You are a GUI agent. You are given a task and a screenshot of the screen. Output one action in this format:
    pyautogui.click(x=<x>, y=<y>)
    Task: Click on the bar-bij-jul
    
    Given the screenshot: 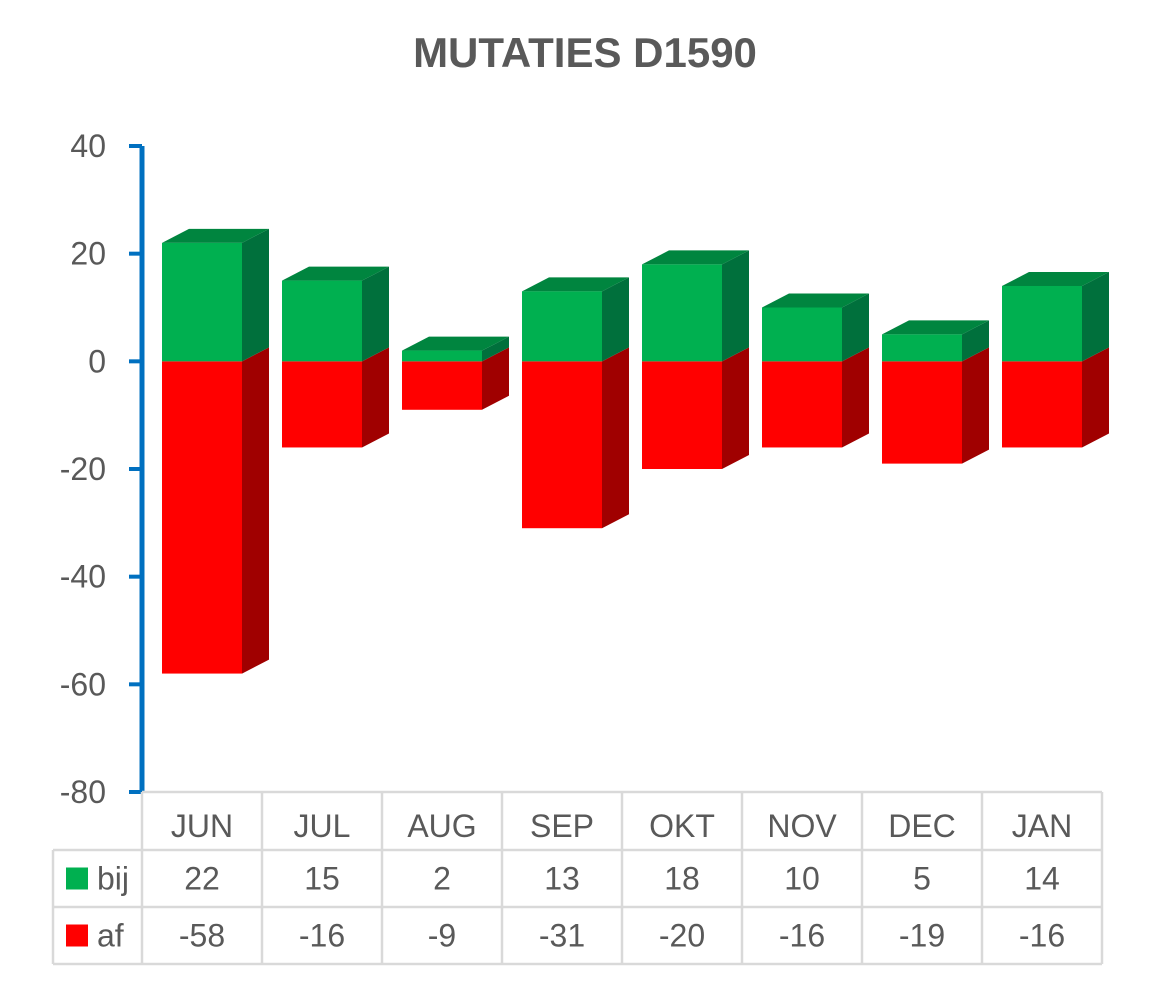 What is the action you would take?
    pyautogui.click(x=335, y=314)
    